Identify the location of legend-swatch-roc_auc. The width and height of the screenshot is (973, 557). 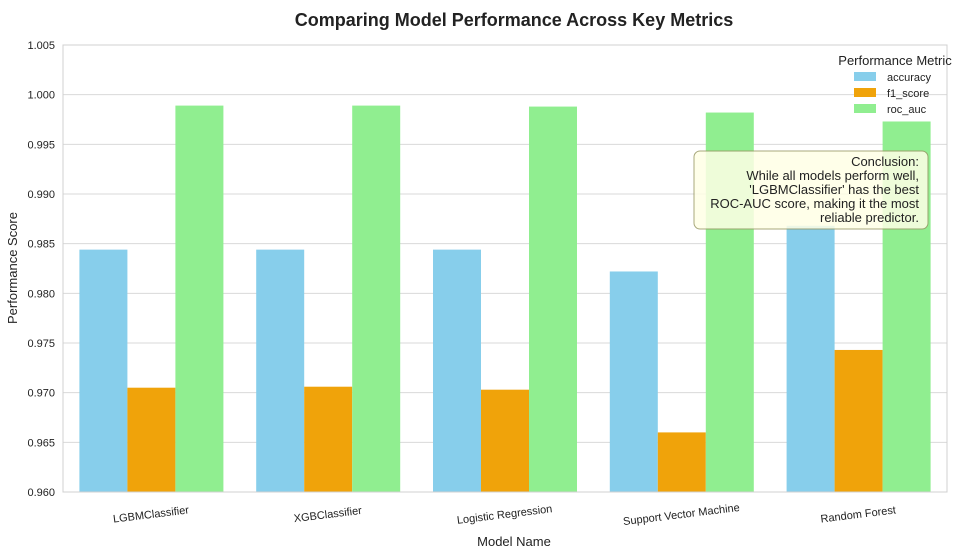
(865, 108).